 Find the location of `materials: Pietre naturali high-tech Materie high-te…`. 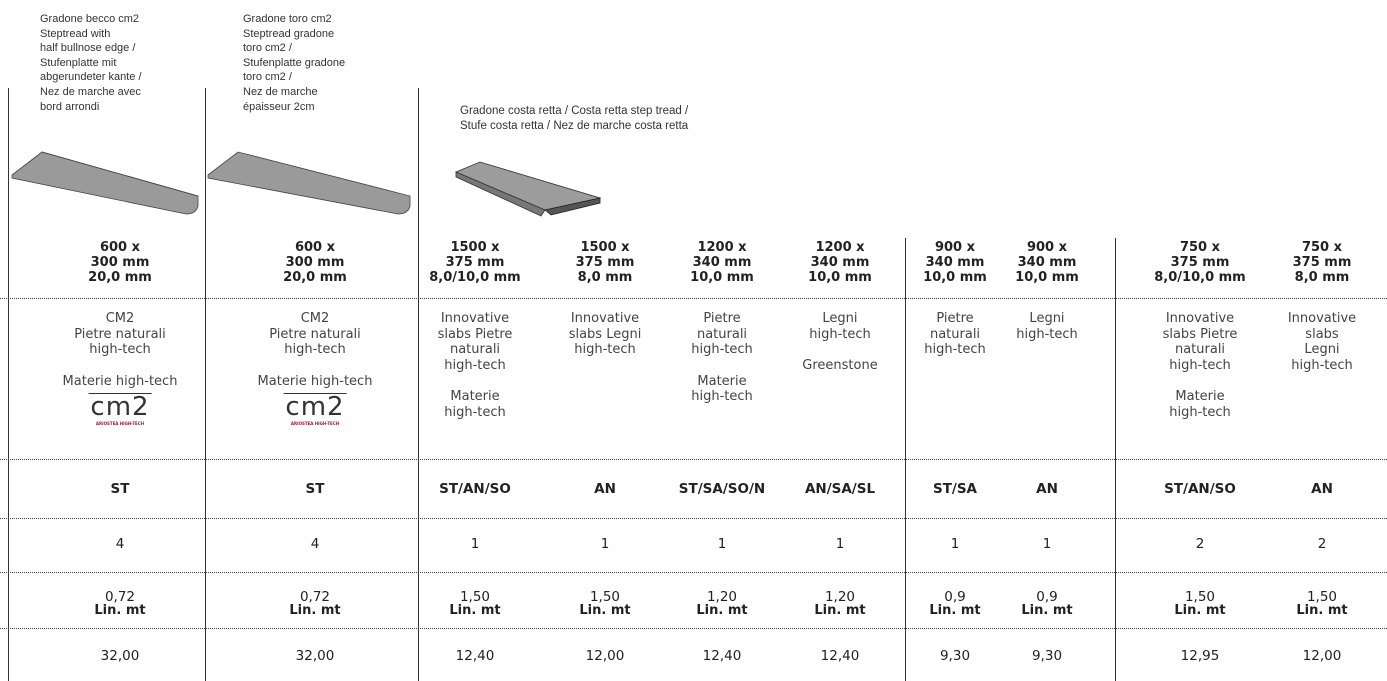

materials: Pietre naturali high-tech Materie high-te… is located at coordinates (722, 358).